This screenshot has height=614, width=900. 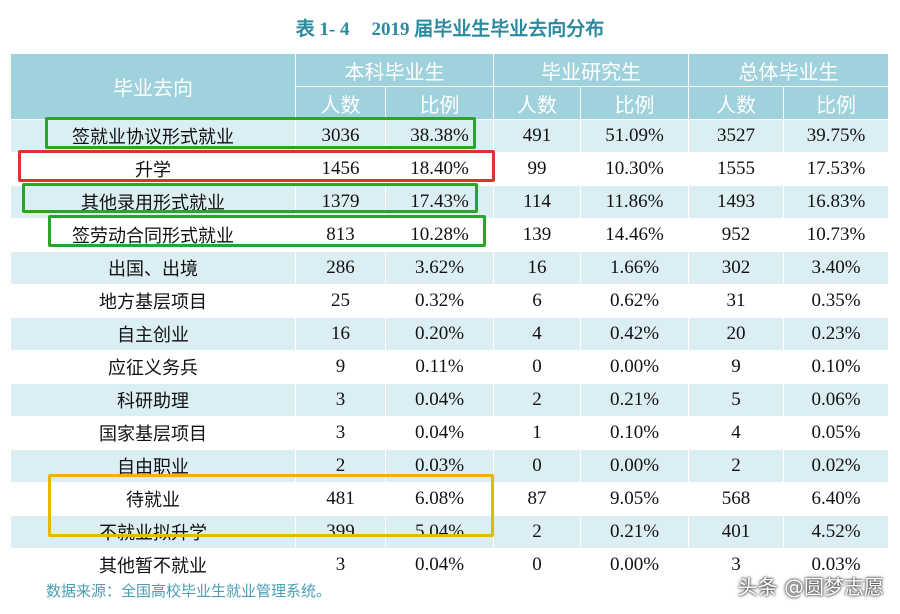 I want to click on cell: 51.09%, so click(x=634, y=136).